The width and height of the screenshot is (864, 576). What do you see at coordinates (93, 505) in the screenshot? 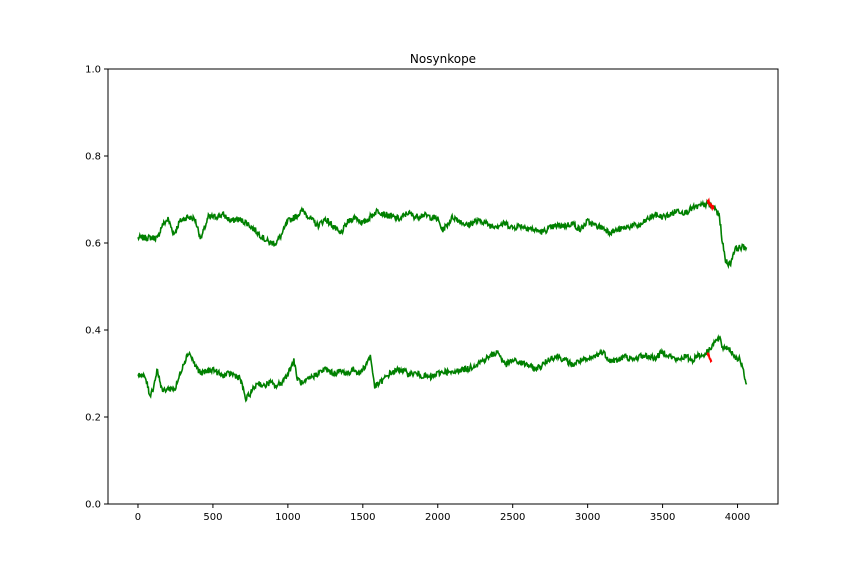
I see `y-tick-label: 0.0` at bounding box center [93, 505].